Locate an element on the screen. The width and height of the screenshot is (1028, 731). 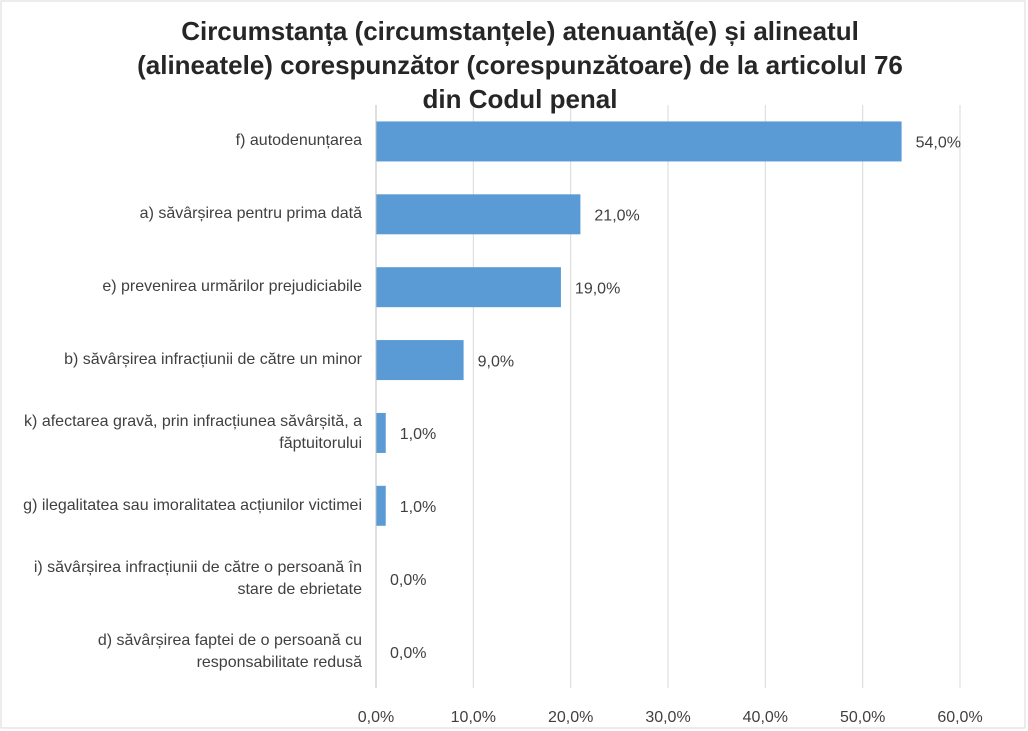
value-label: 9,0% is located at coordinates (496, 361).